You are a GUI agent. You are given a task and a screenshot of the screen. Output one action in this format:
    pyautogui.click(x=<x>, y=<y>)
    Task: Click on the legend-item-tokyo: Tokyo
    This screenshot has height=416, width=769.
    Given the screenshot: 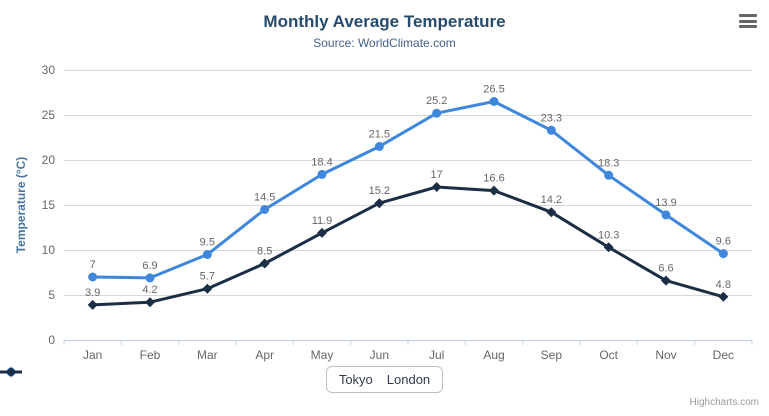 What is the action you would take?
    pyautogui.click(x=186, y=377)
    